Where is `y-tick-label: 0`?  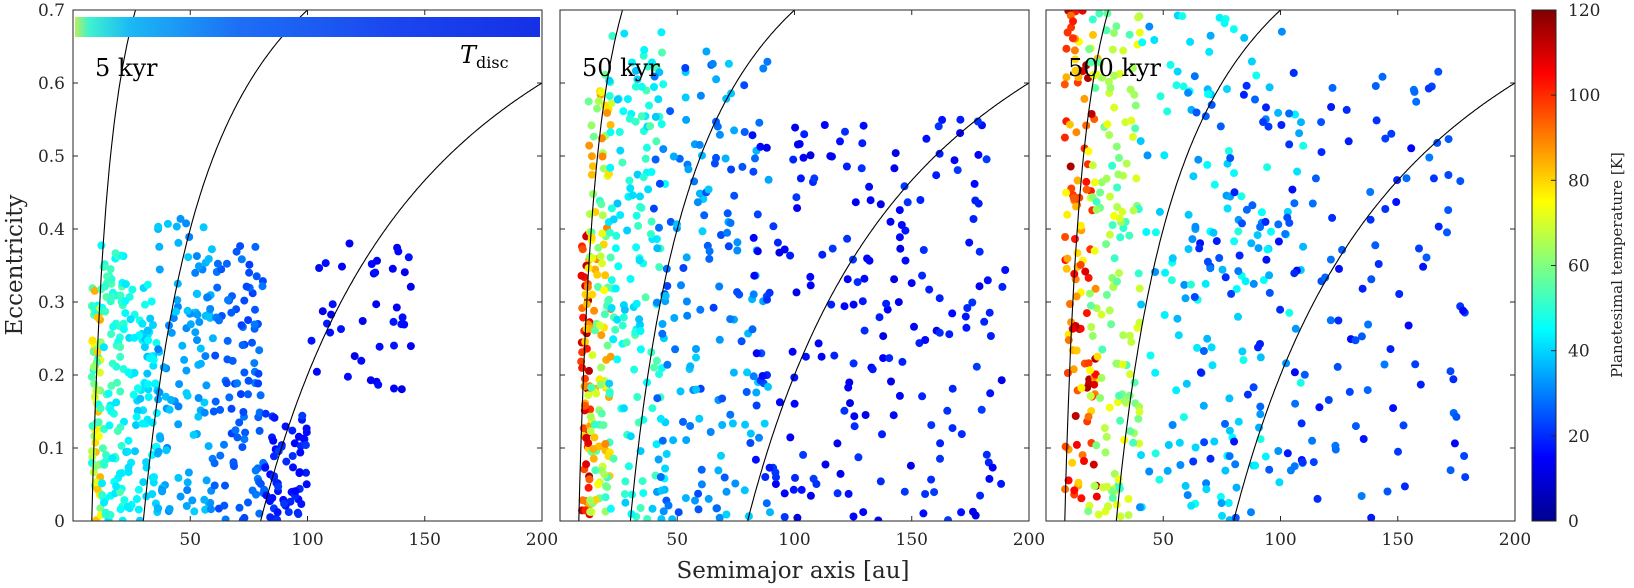
y-tick-label: 0 is located at coordinates (59, 522).